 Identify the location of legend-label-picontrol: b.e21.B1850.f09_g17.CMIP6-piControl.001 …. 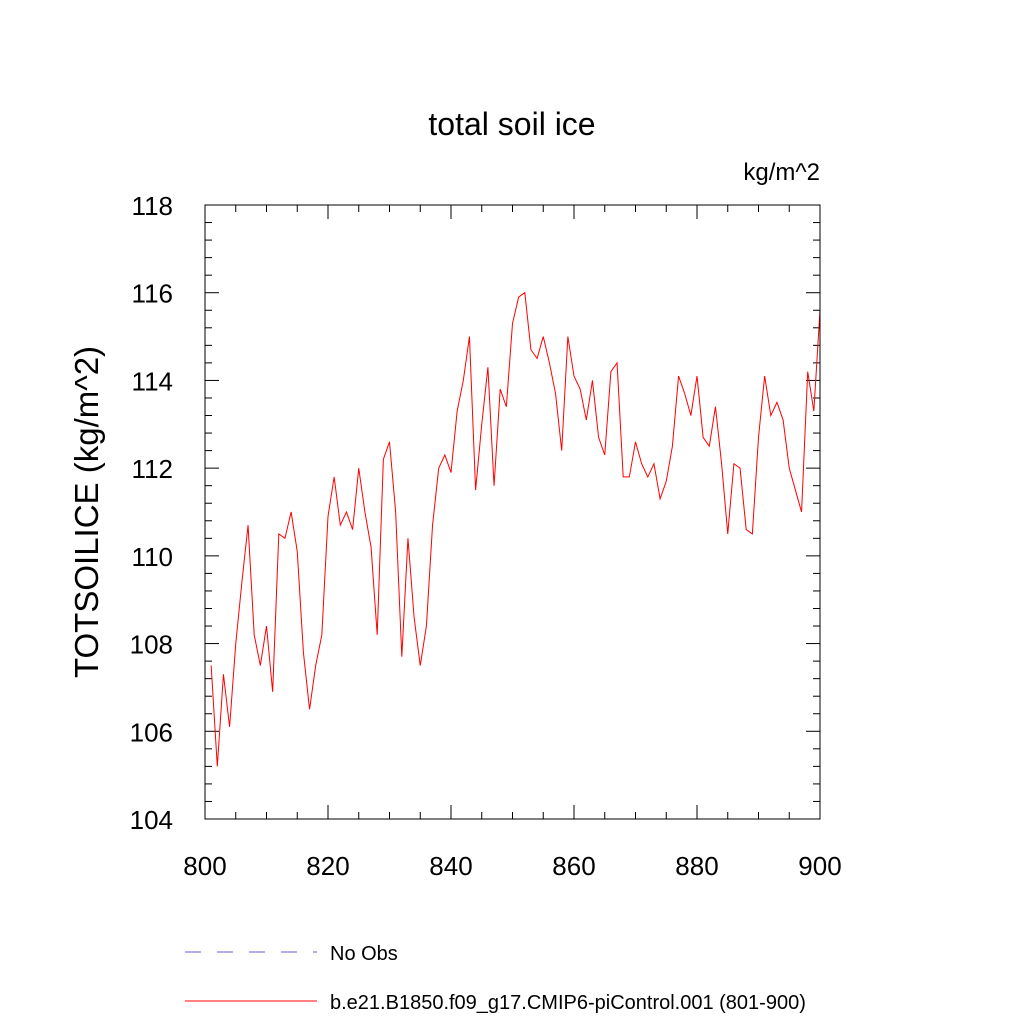
(568, 1003).